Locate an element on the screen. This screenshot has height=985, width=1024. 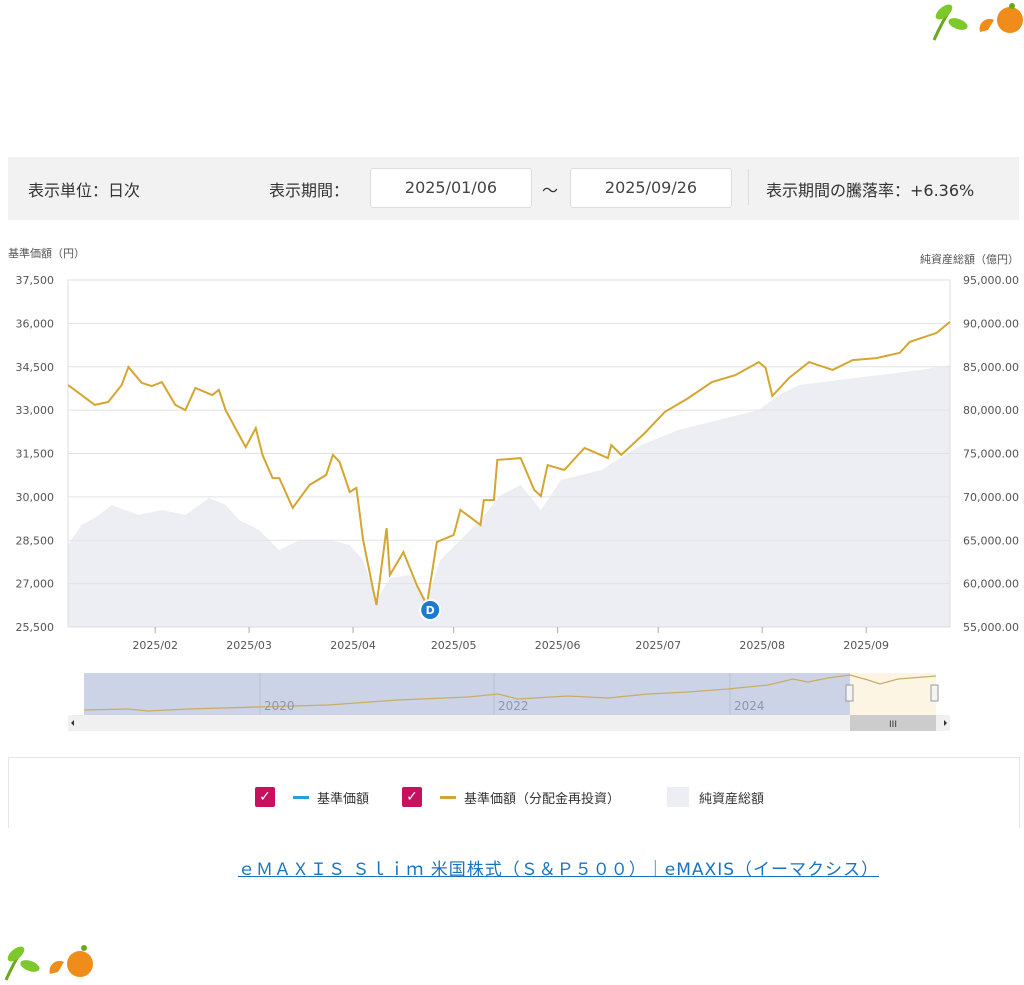
y-tick-right: 75,000.00 is located at coordinates (991, 454).